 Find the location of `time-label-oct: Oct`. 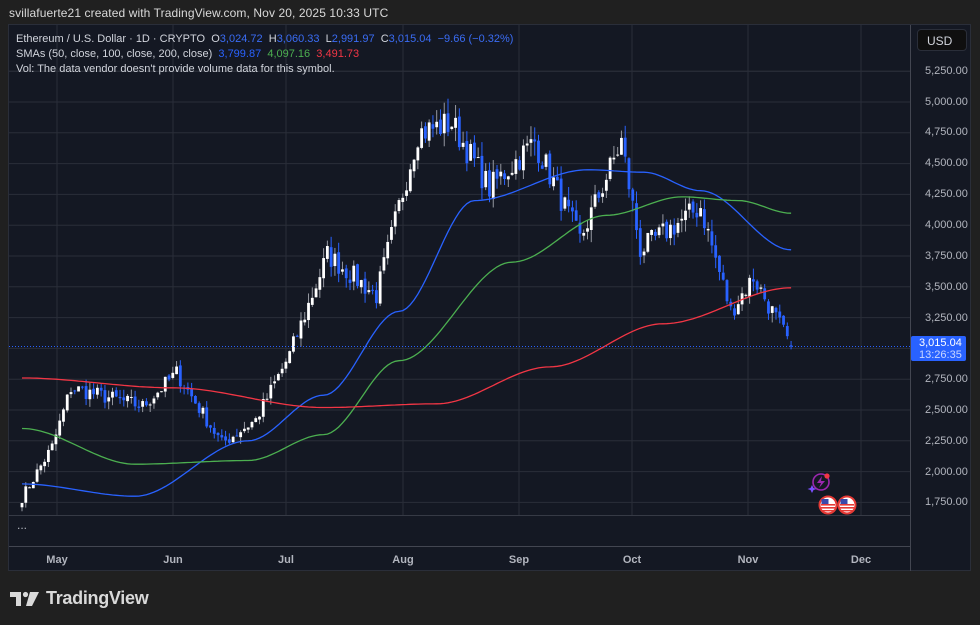

time-label-oct: Oct is located at coordinates (632, 560).